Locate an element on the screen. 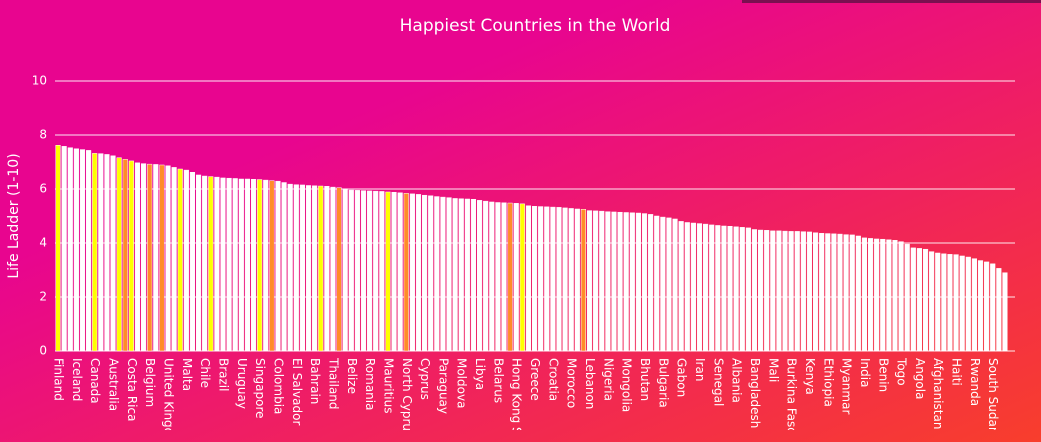 The image size is (1041, 442). x-tick-label: Angola is located at coordinates (920, 378).